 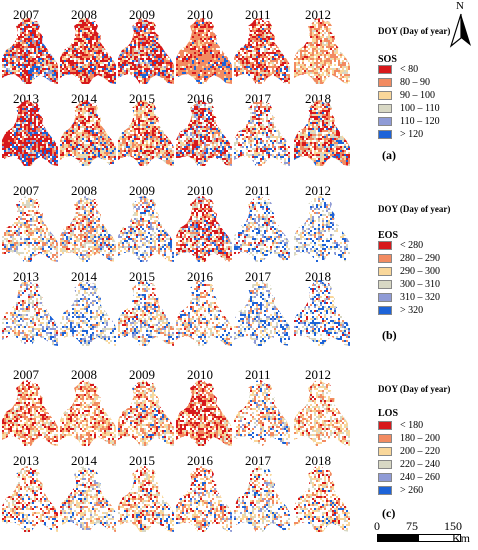 What do you see at coordinates (412, 526) in the screenshot?
I see `scale-tick-label: 75` at bounding box center [412, 526].